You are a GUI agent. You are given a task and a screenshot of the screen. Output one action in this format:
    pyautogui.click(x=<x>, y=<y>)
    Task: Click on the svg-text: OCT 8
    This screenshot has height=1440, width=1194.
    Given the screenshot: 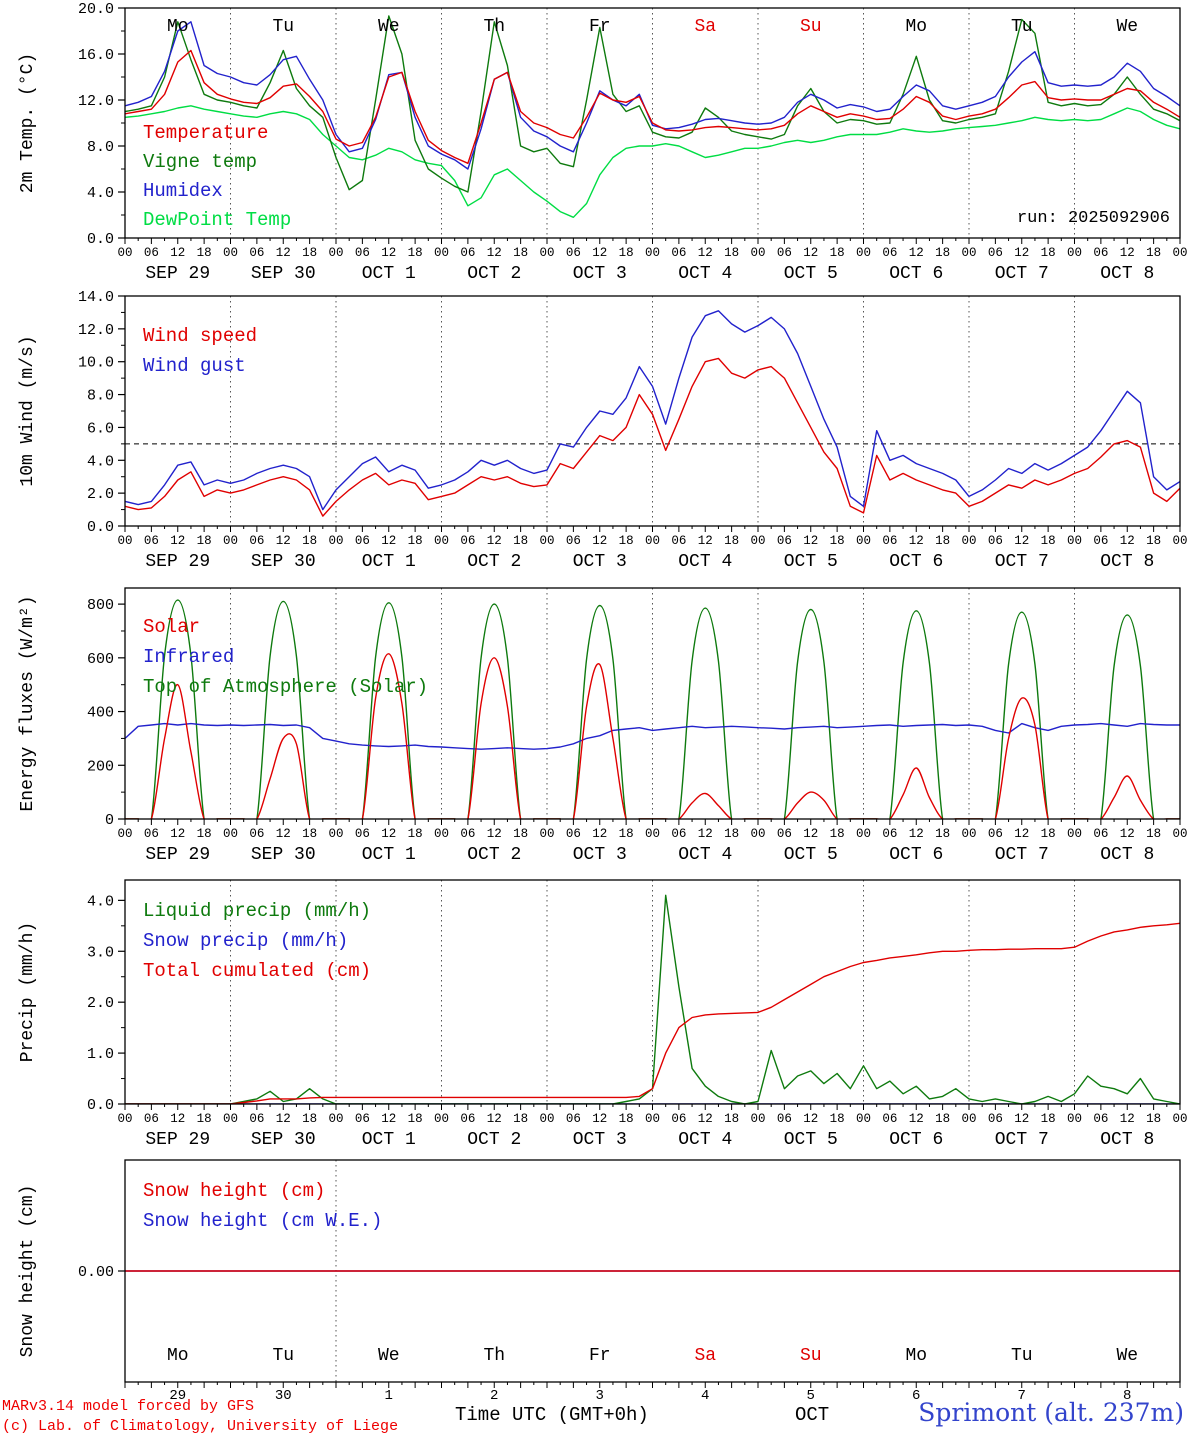 What is the action you would take?
    pyautogui.click(x=1127, y=855)
    